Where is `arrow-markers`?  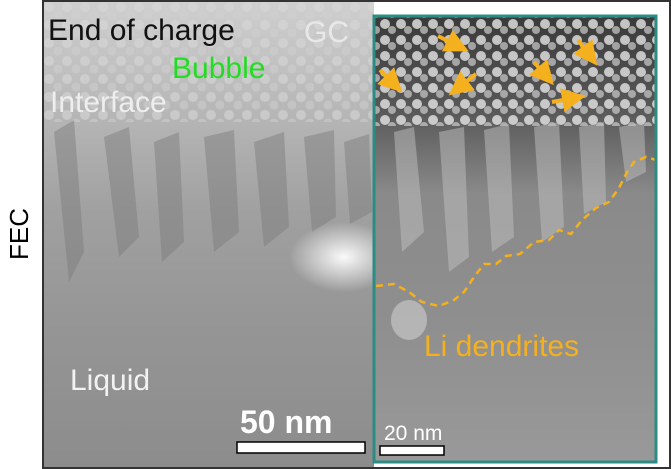 arrow-markers is located at coordinates (487, 70).